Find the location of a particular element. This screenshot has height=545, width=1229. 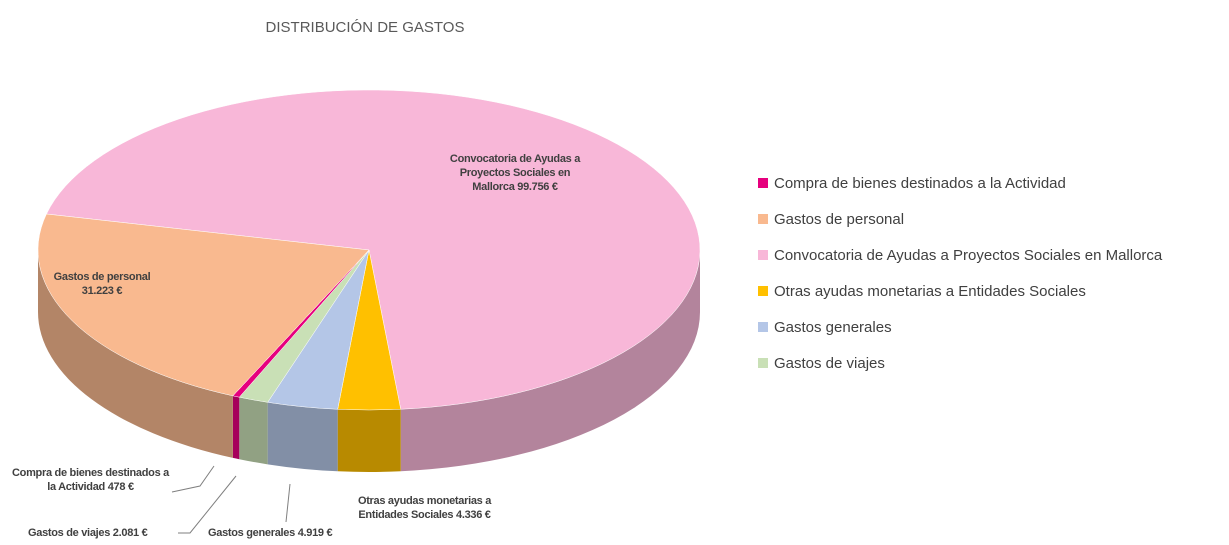

legend-label: Gastos de personal is located at coordinates (839, 219).